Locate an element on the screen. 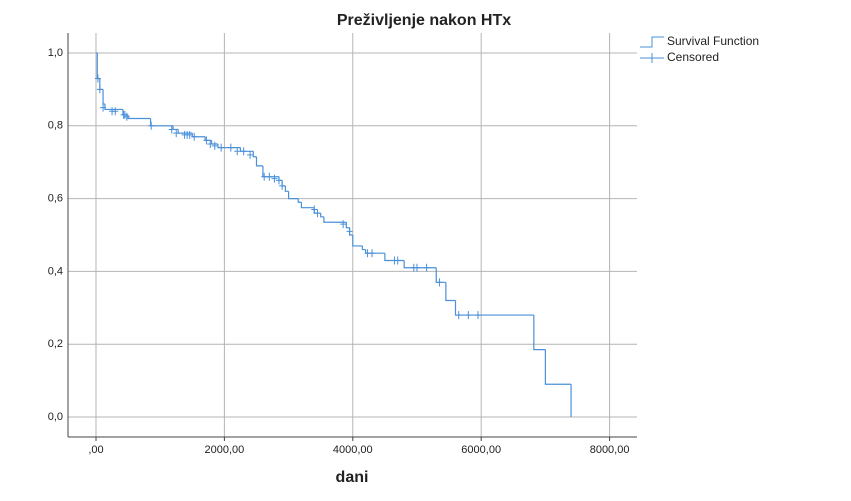  y-tick-label: 0,8 is located at coordinates (55, 126).